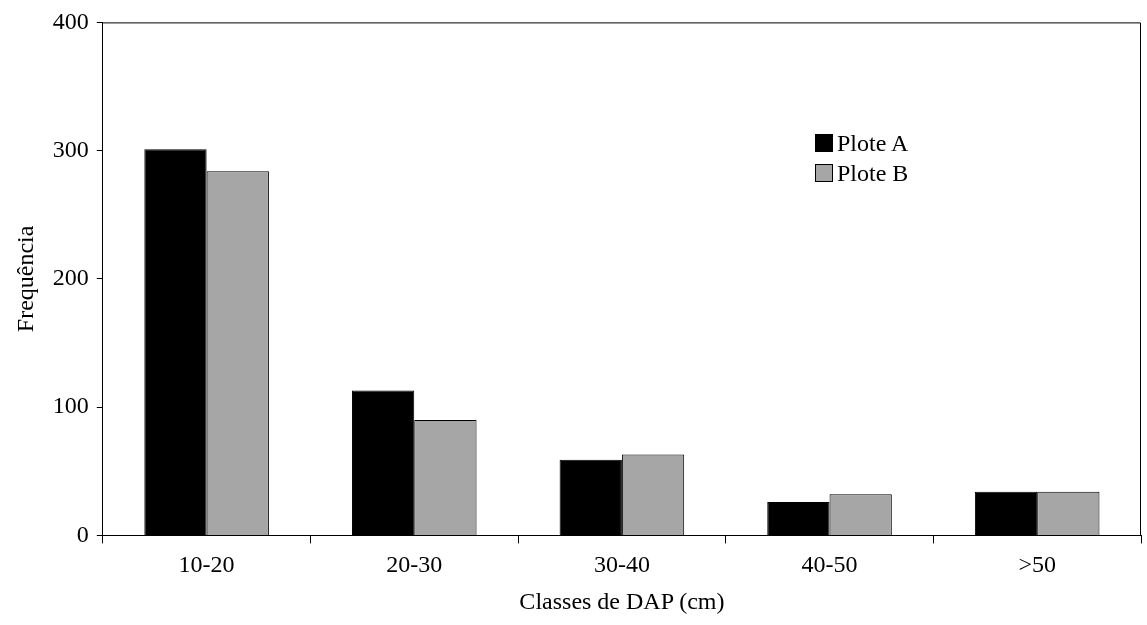 The height and width of the screenshot is (625, 1147). I want to click on x-tick-label: 20-30, so click(414, 564).